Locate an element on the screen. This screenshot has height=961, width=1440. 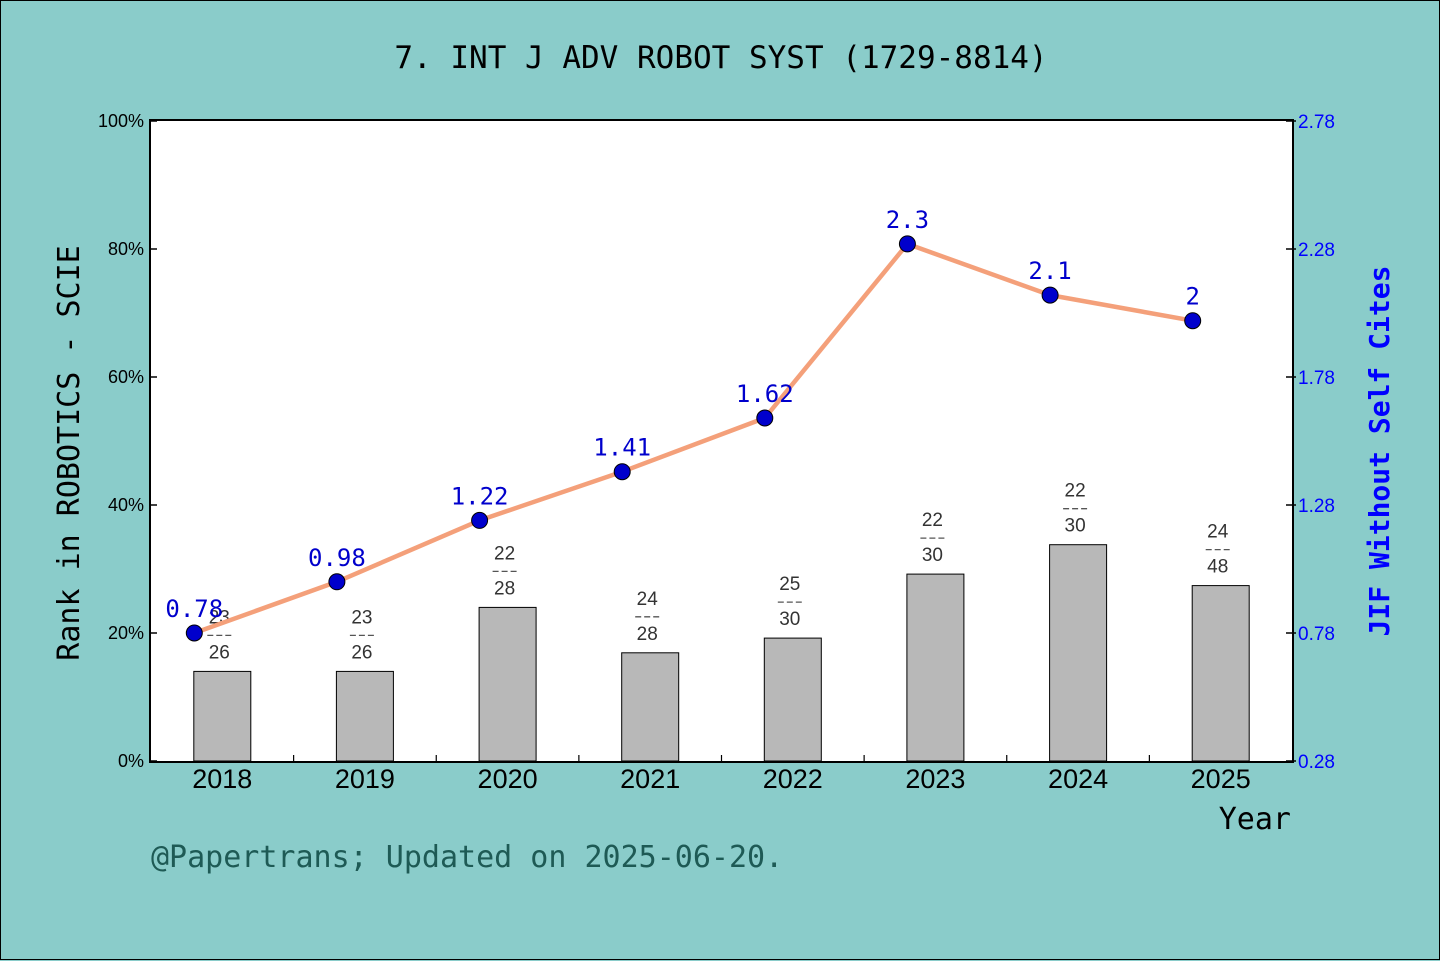
chart-title: 7. INT J ADV ROBOT SYST (1729-8814) is located at coordinates (720, 58).